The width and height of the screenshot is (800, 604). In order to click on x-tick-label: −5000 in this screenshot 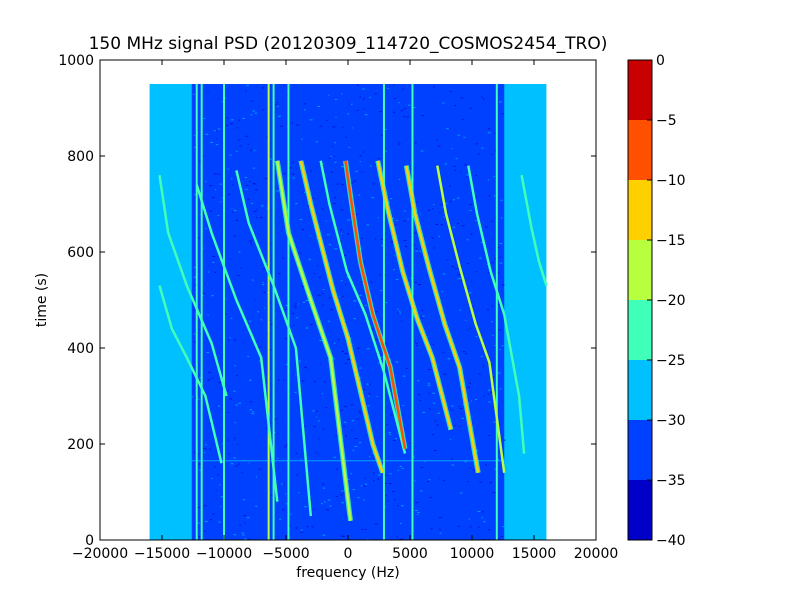, I will do `click(285, 554)`.